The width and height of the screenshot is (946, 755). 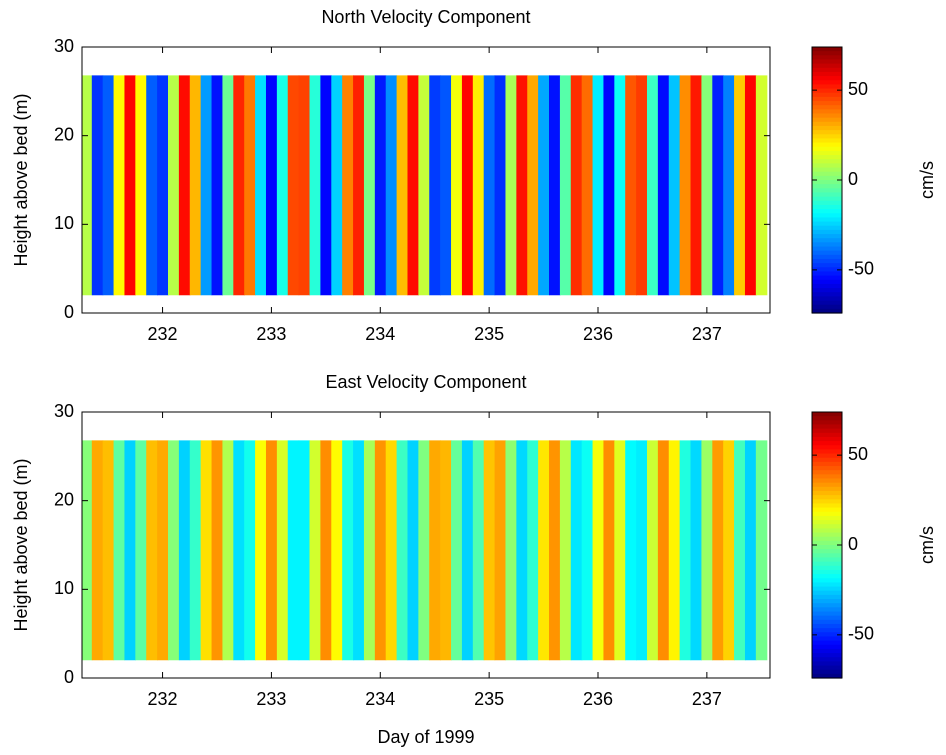 I want to click on x-tick-label: 236, so click(x=598, y=334).